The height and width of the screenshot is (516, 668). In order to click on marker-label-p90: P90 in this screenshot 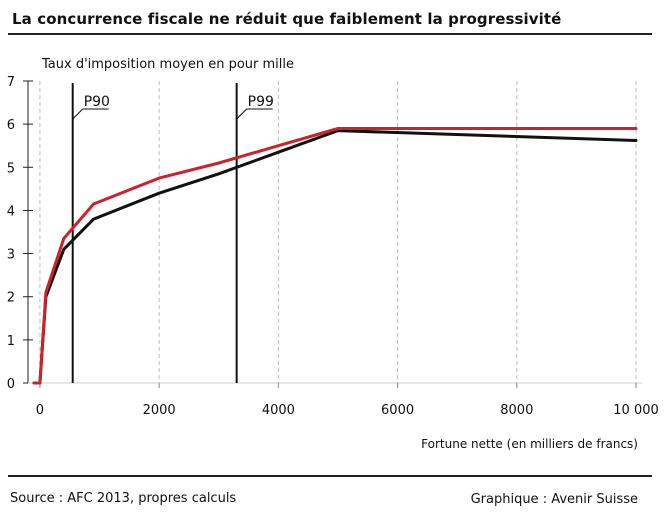, I will do `click(97, 102)`.